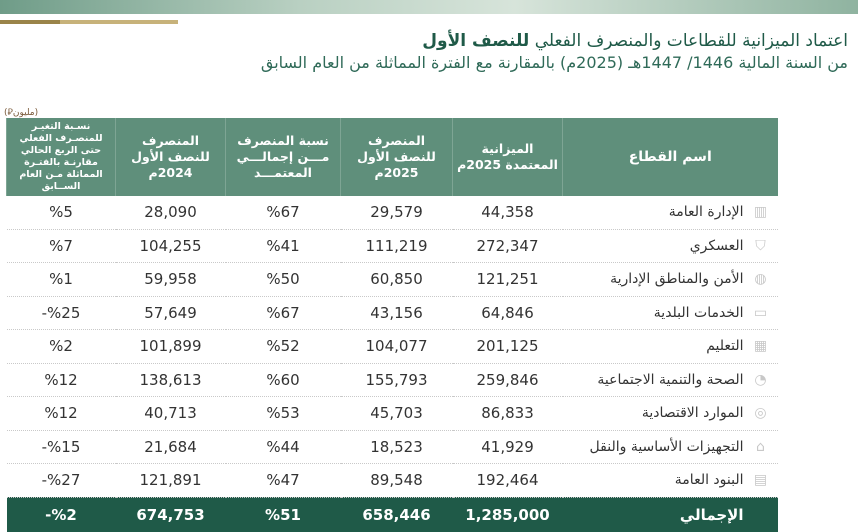 The image size is (858, 532). Describe the element at coordinates (396, 447) in the screenshot. I see `spent-2025-cell: 18,523` at that location.